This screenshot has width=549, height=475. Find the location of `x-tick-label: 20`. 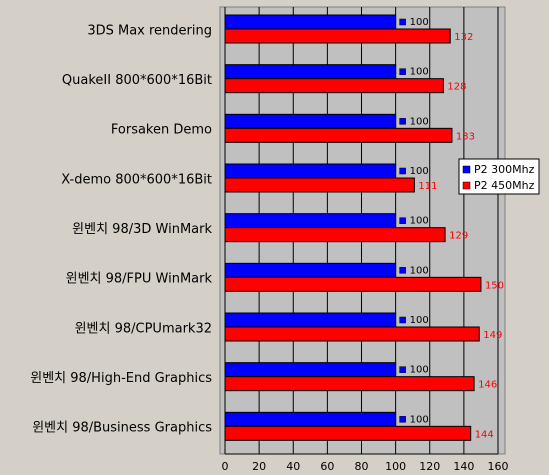

x-tick-label: 20 is located at coordinates (259, 466).